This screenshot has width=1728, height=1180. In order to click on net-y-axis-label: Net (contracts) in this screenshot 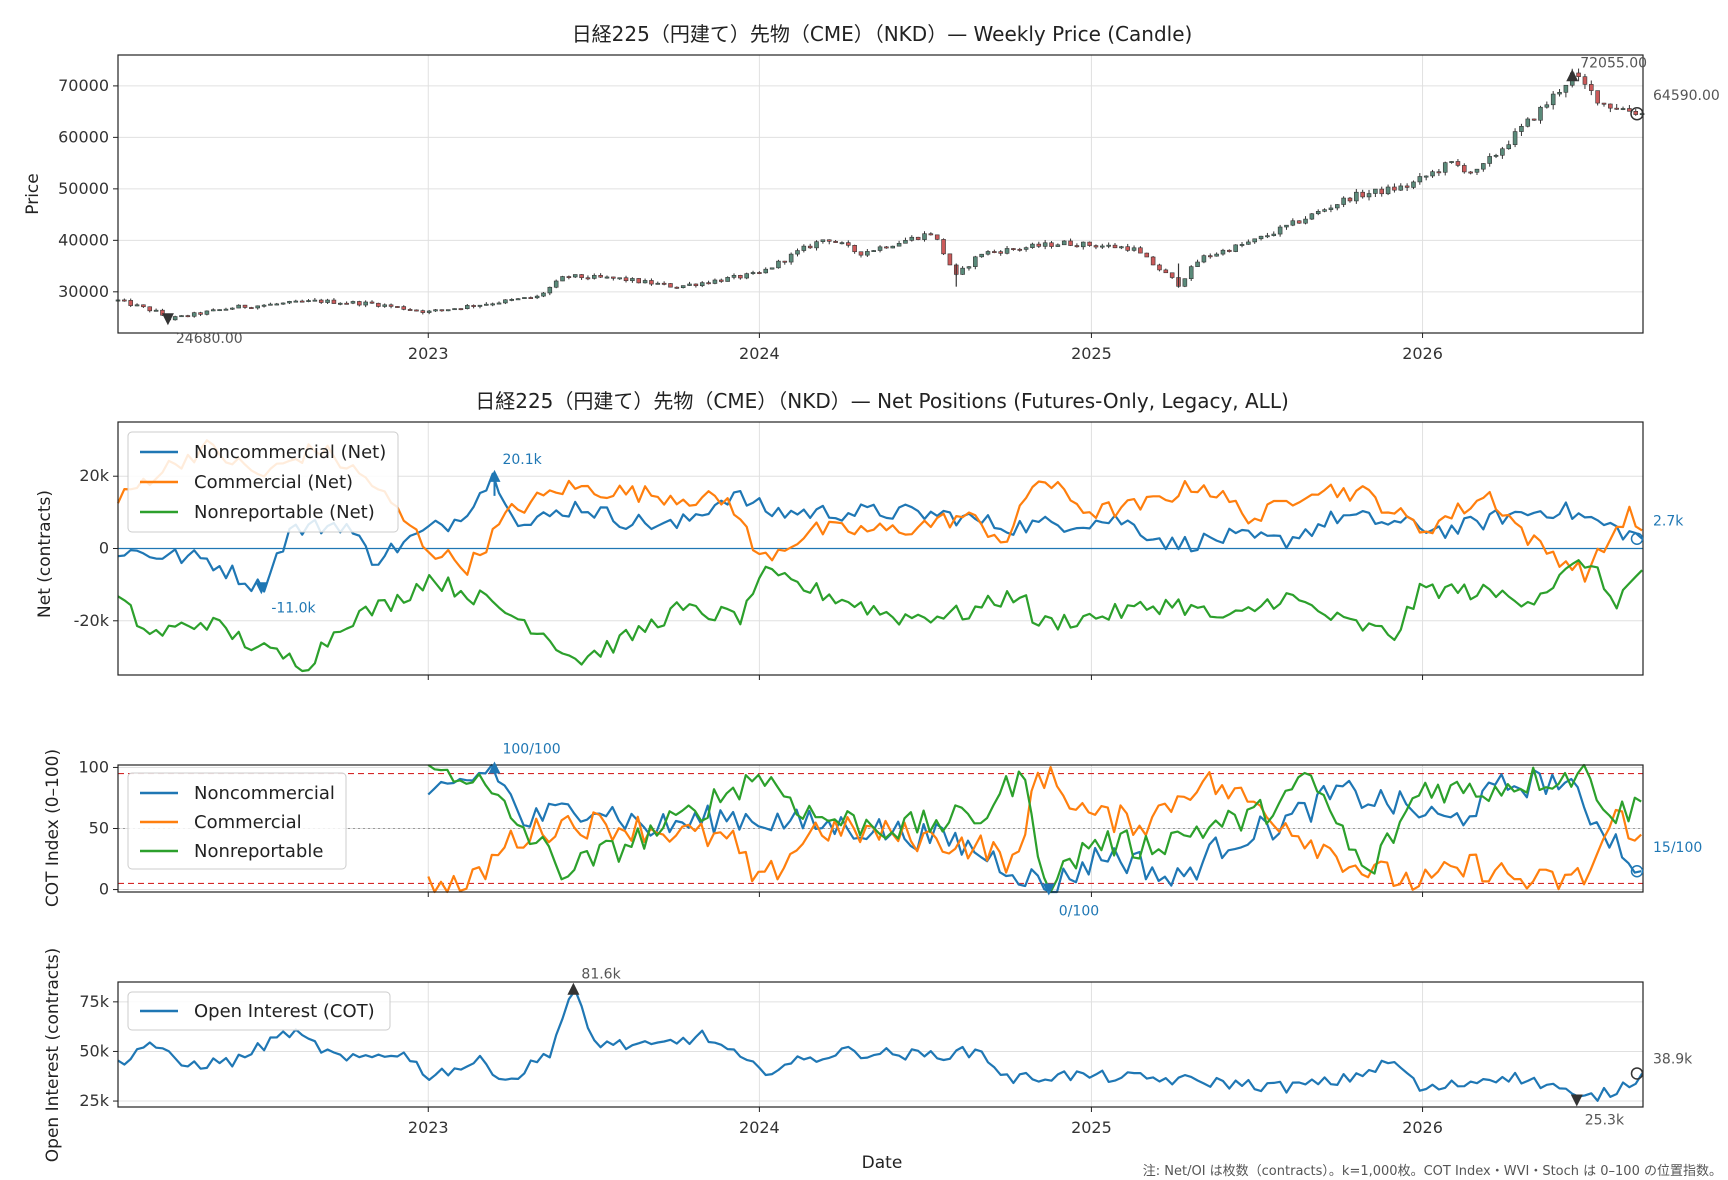, I will do `click(45, 554)`.